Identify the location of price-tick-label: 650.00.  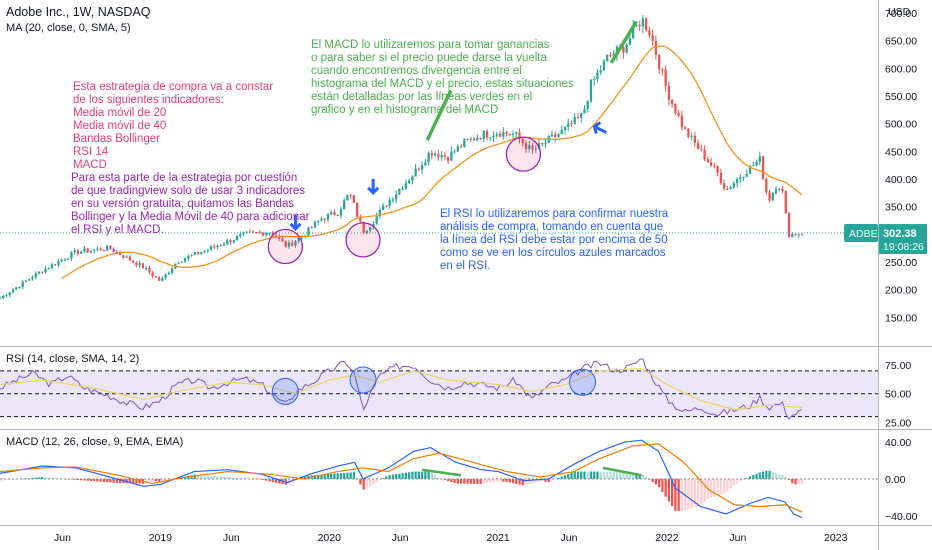
(901, 42).